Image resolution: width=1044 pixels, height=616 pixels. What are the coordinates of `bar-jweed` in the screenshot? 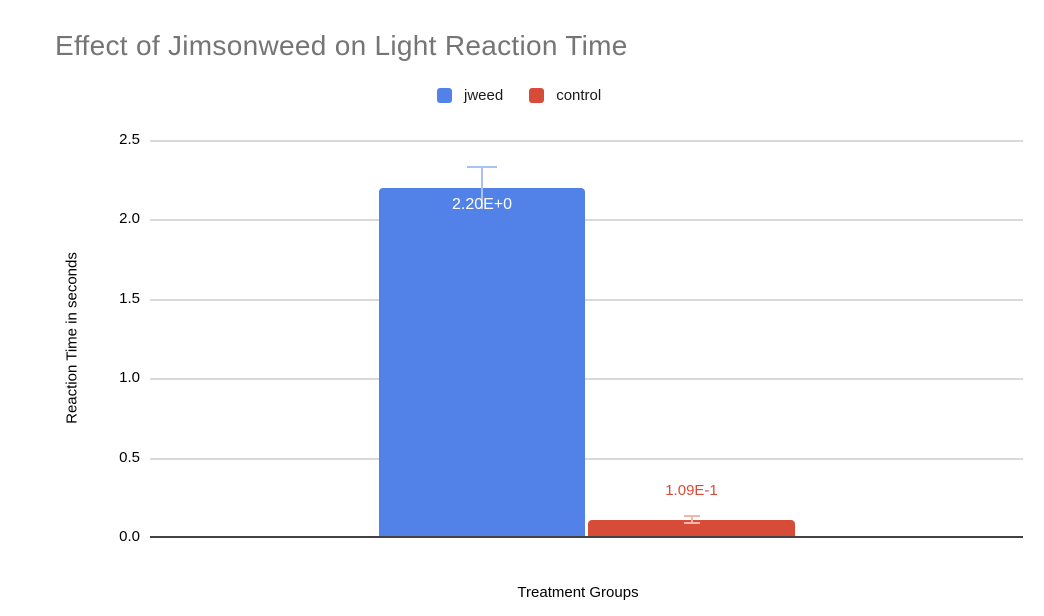 It's located at (482, 362).